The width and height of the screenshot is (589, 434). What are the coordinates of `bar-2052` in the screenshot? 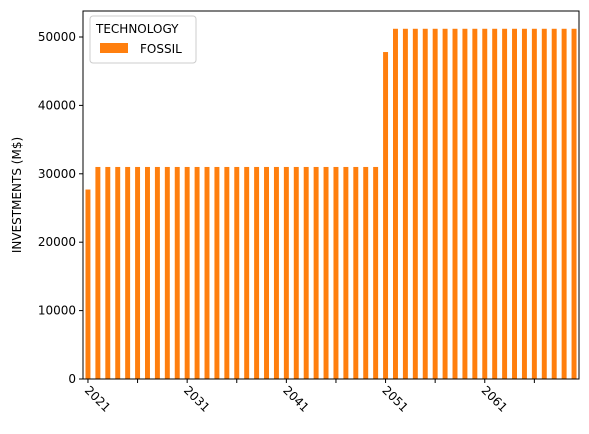 It's located at (395, 204).